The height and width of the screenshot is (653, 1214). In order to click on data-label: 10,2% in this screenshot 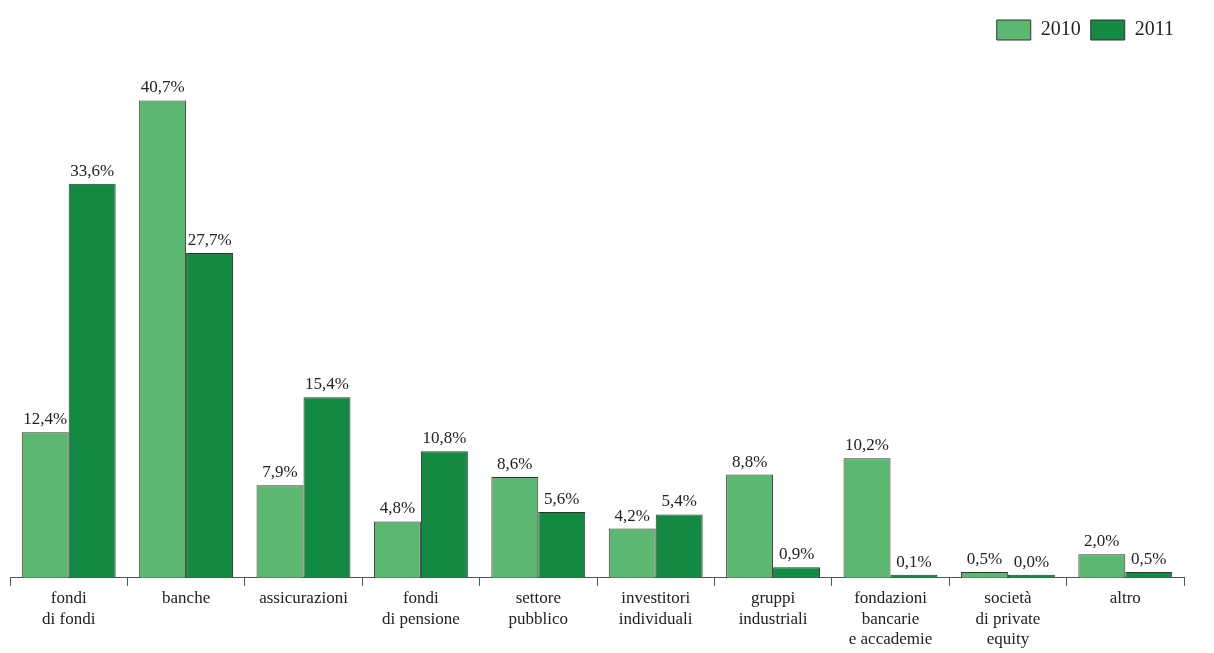, I will do `click(867, 445)`.